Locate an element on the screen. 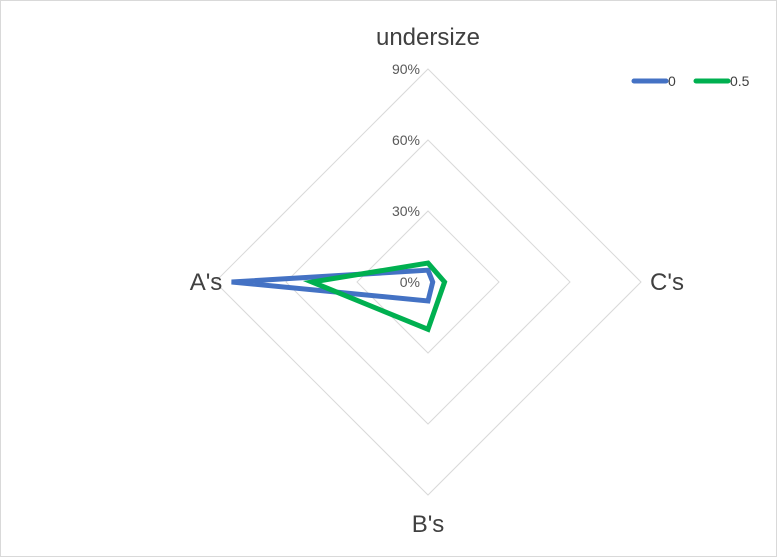  series-layer is located at coordinates (339, 296).